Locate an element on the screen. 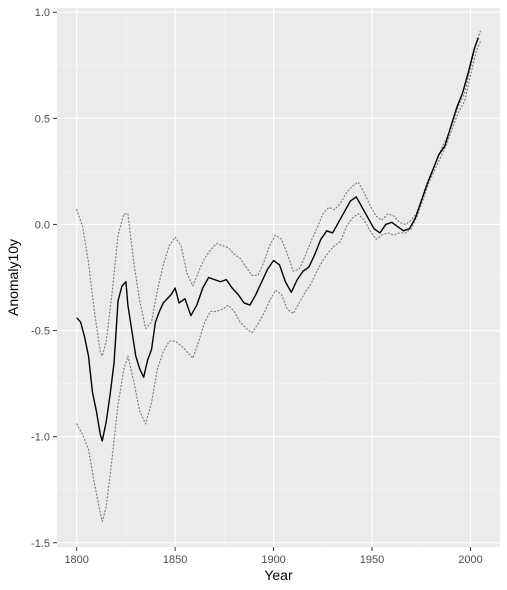  x-axis: 1800 1850 1900 1950 2000 is located at coordinates (273, 556).